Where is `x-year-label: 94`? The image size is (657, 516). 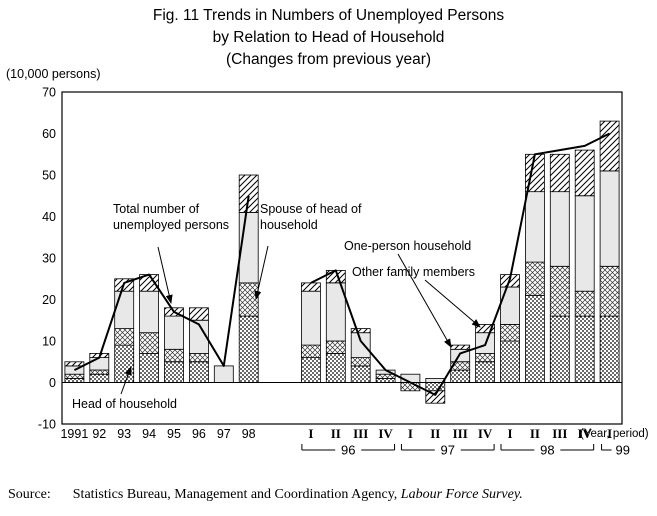 x-year-label: 94 is located at coordinates (149, 434).